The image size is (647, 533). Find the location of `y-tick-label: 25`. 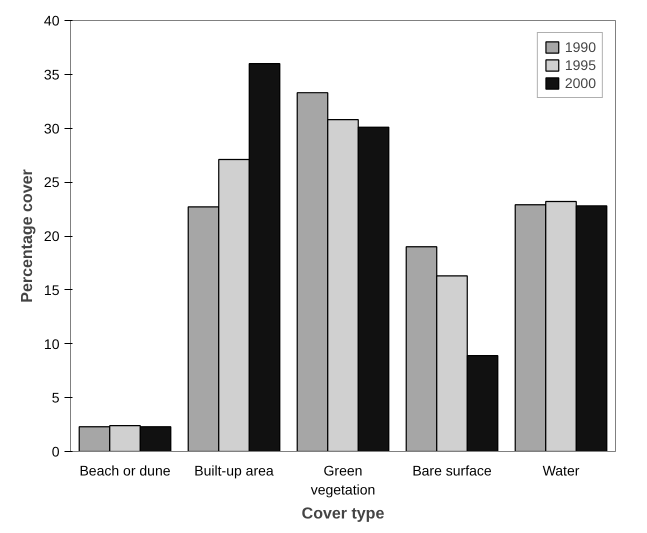

y-tick-label: 25 is located at coordinates (52, 182).